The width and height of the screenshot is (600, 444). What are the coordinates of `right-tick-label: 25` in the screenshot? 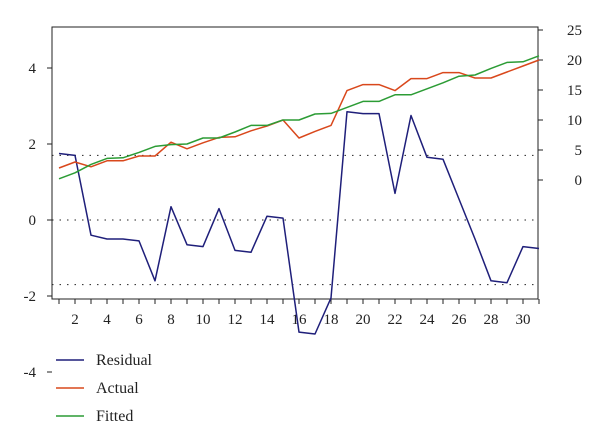 It's located at (574, 31).